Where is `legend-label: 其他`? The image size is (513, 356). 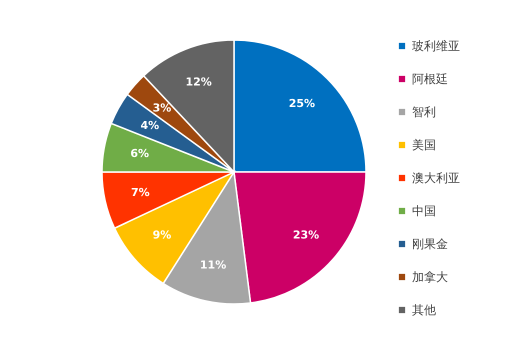
legend-label: 其他 is located at coordinates (424, 310).